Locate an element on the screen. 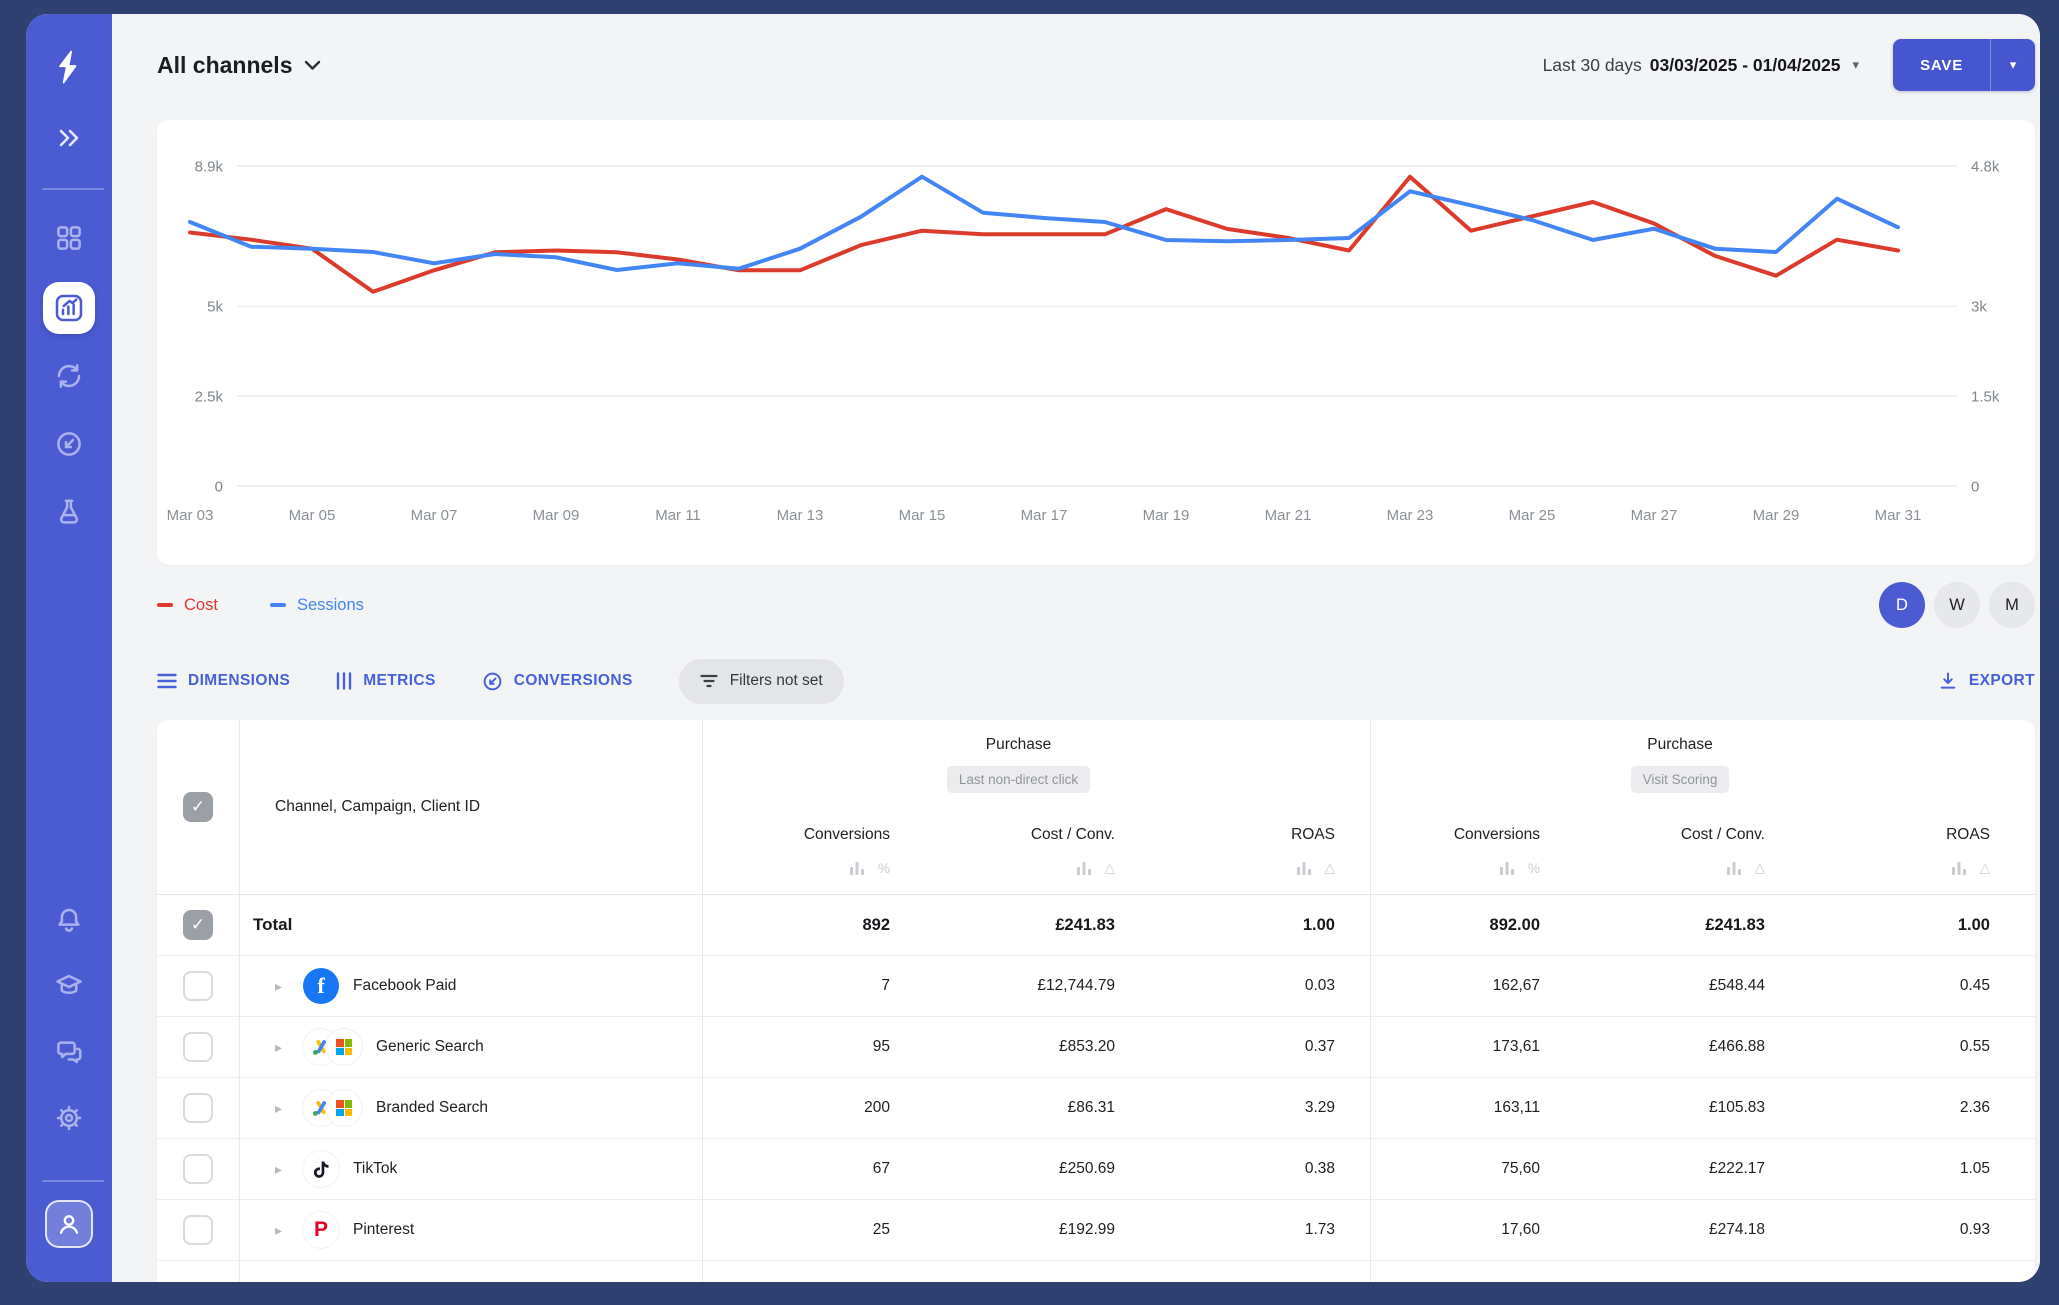 The width and height of the screenshot is (2059, 1305). cell-roas: 0.03 is located at coordinates (1319, 985).